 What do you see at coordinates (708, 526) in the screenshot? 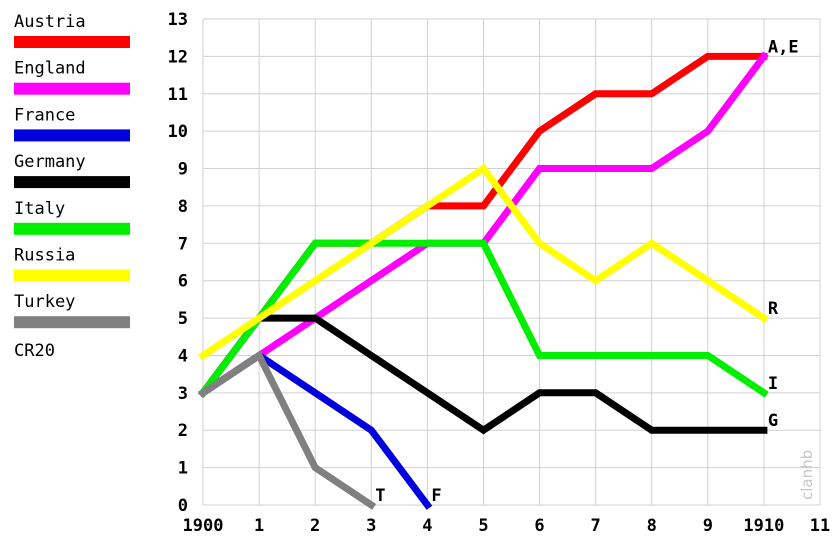
I see `x-tick-label: 9` at bounding box center [708, 526].